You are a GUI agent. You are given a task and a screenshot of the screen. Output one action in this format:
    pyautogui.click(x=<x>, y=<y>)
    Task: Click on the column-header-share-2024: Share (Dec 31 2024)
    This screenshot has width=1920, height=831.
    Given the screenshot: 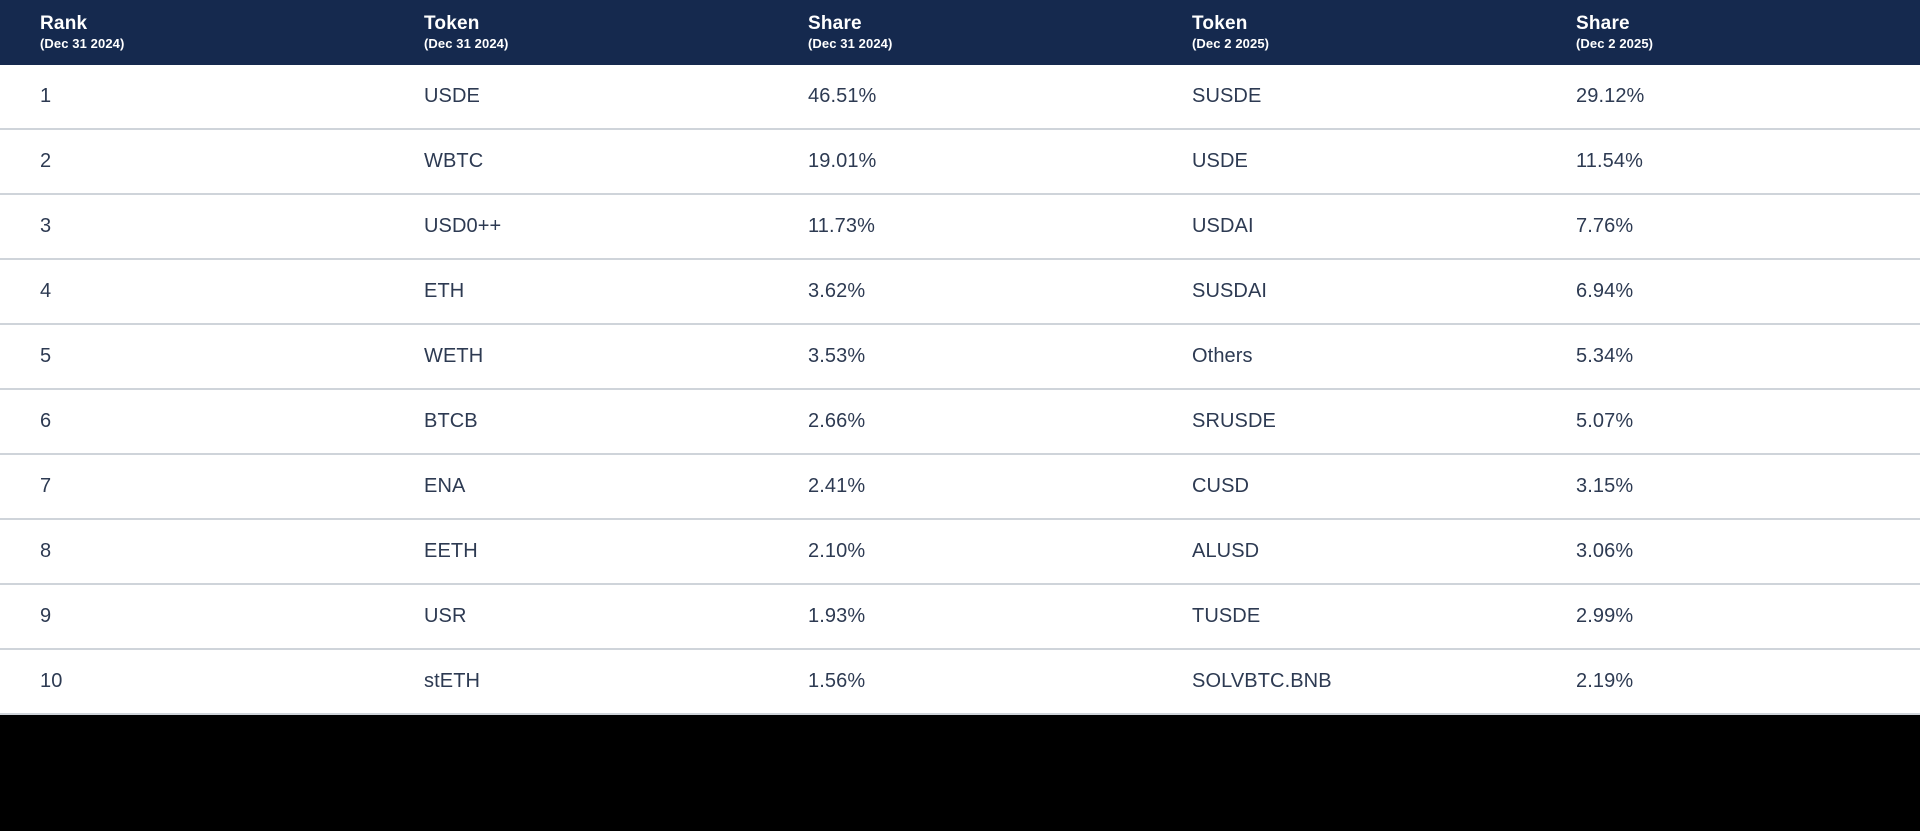 What is the action you would take?
    pyautogui.click(x=960, y=32)
    